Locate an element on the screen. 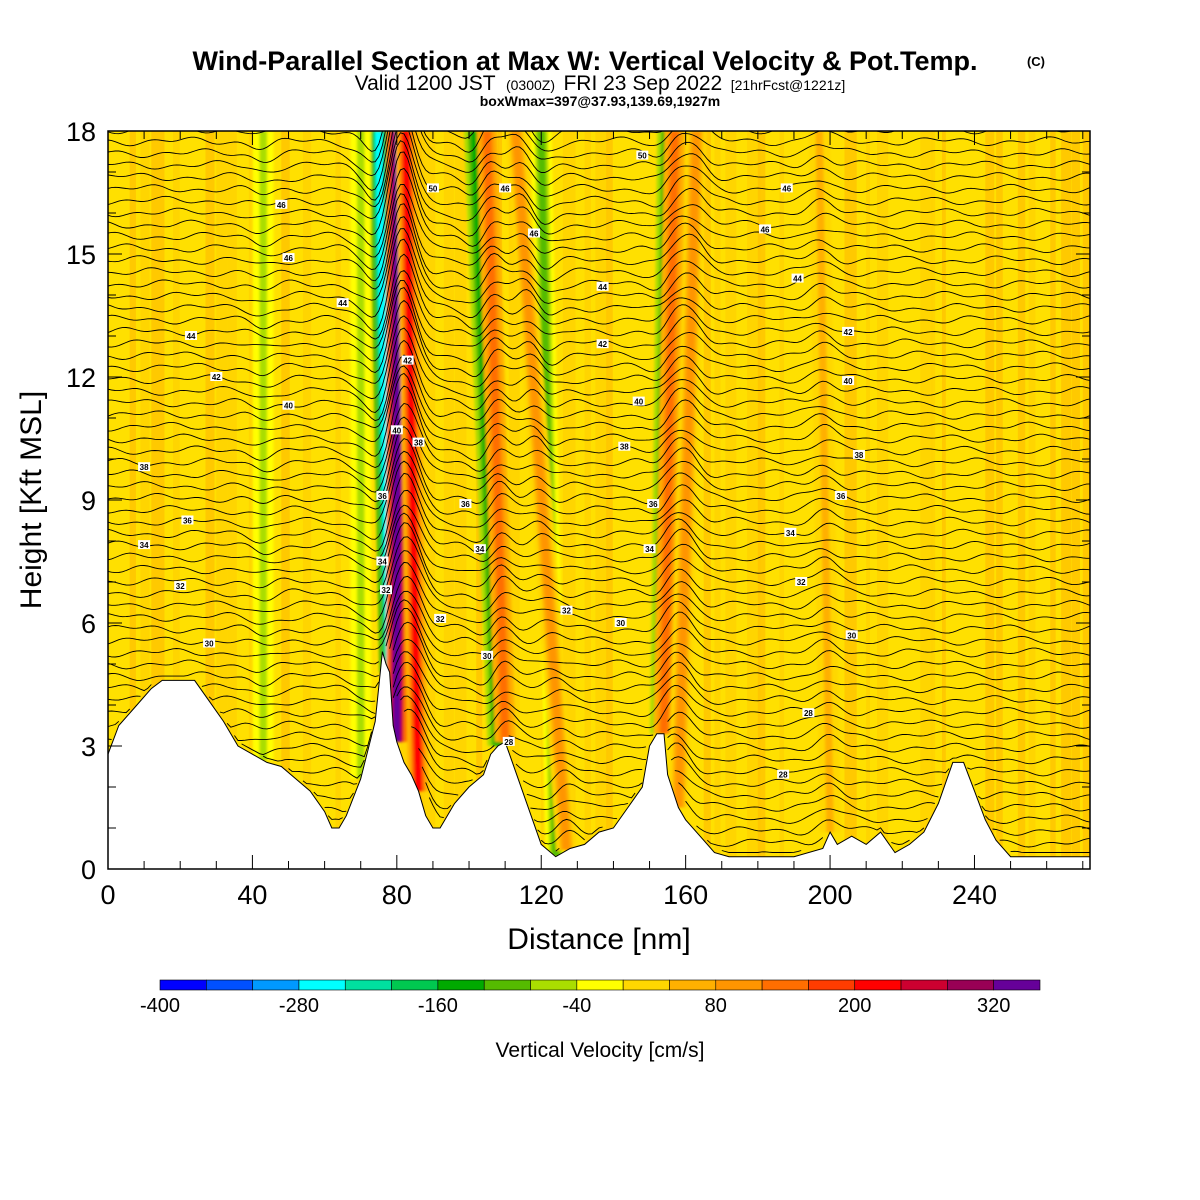 The height and width of the screenshot is (1200, 1200). theta-label-text: 28 is located at coordinates (808, 713).